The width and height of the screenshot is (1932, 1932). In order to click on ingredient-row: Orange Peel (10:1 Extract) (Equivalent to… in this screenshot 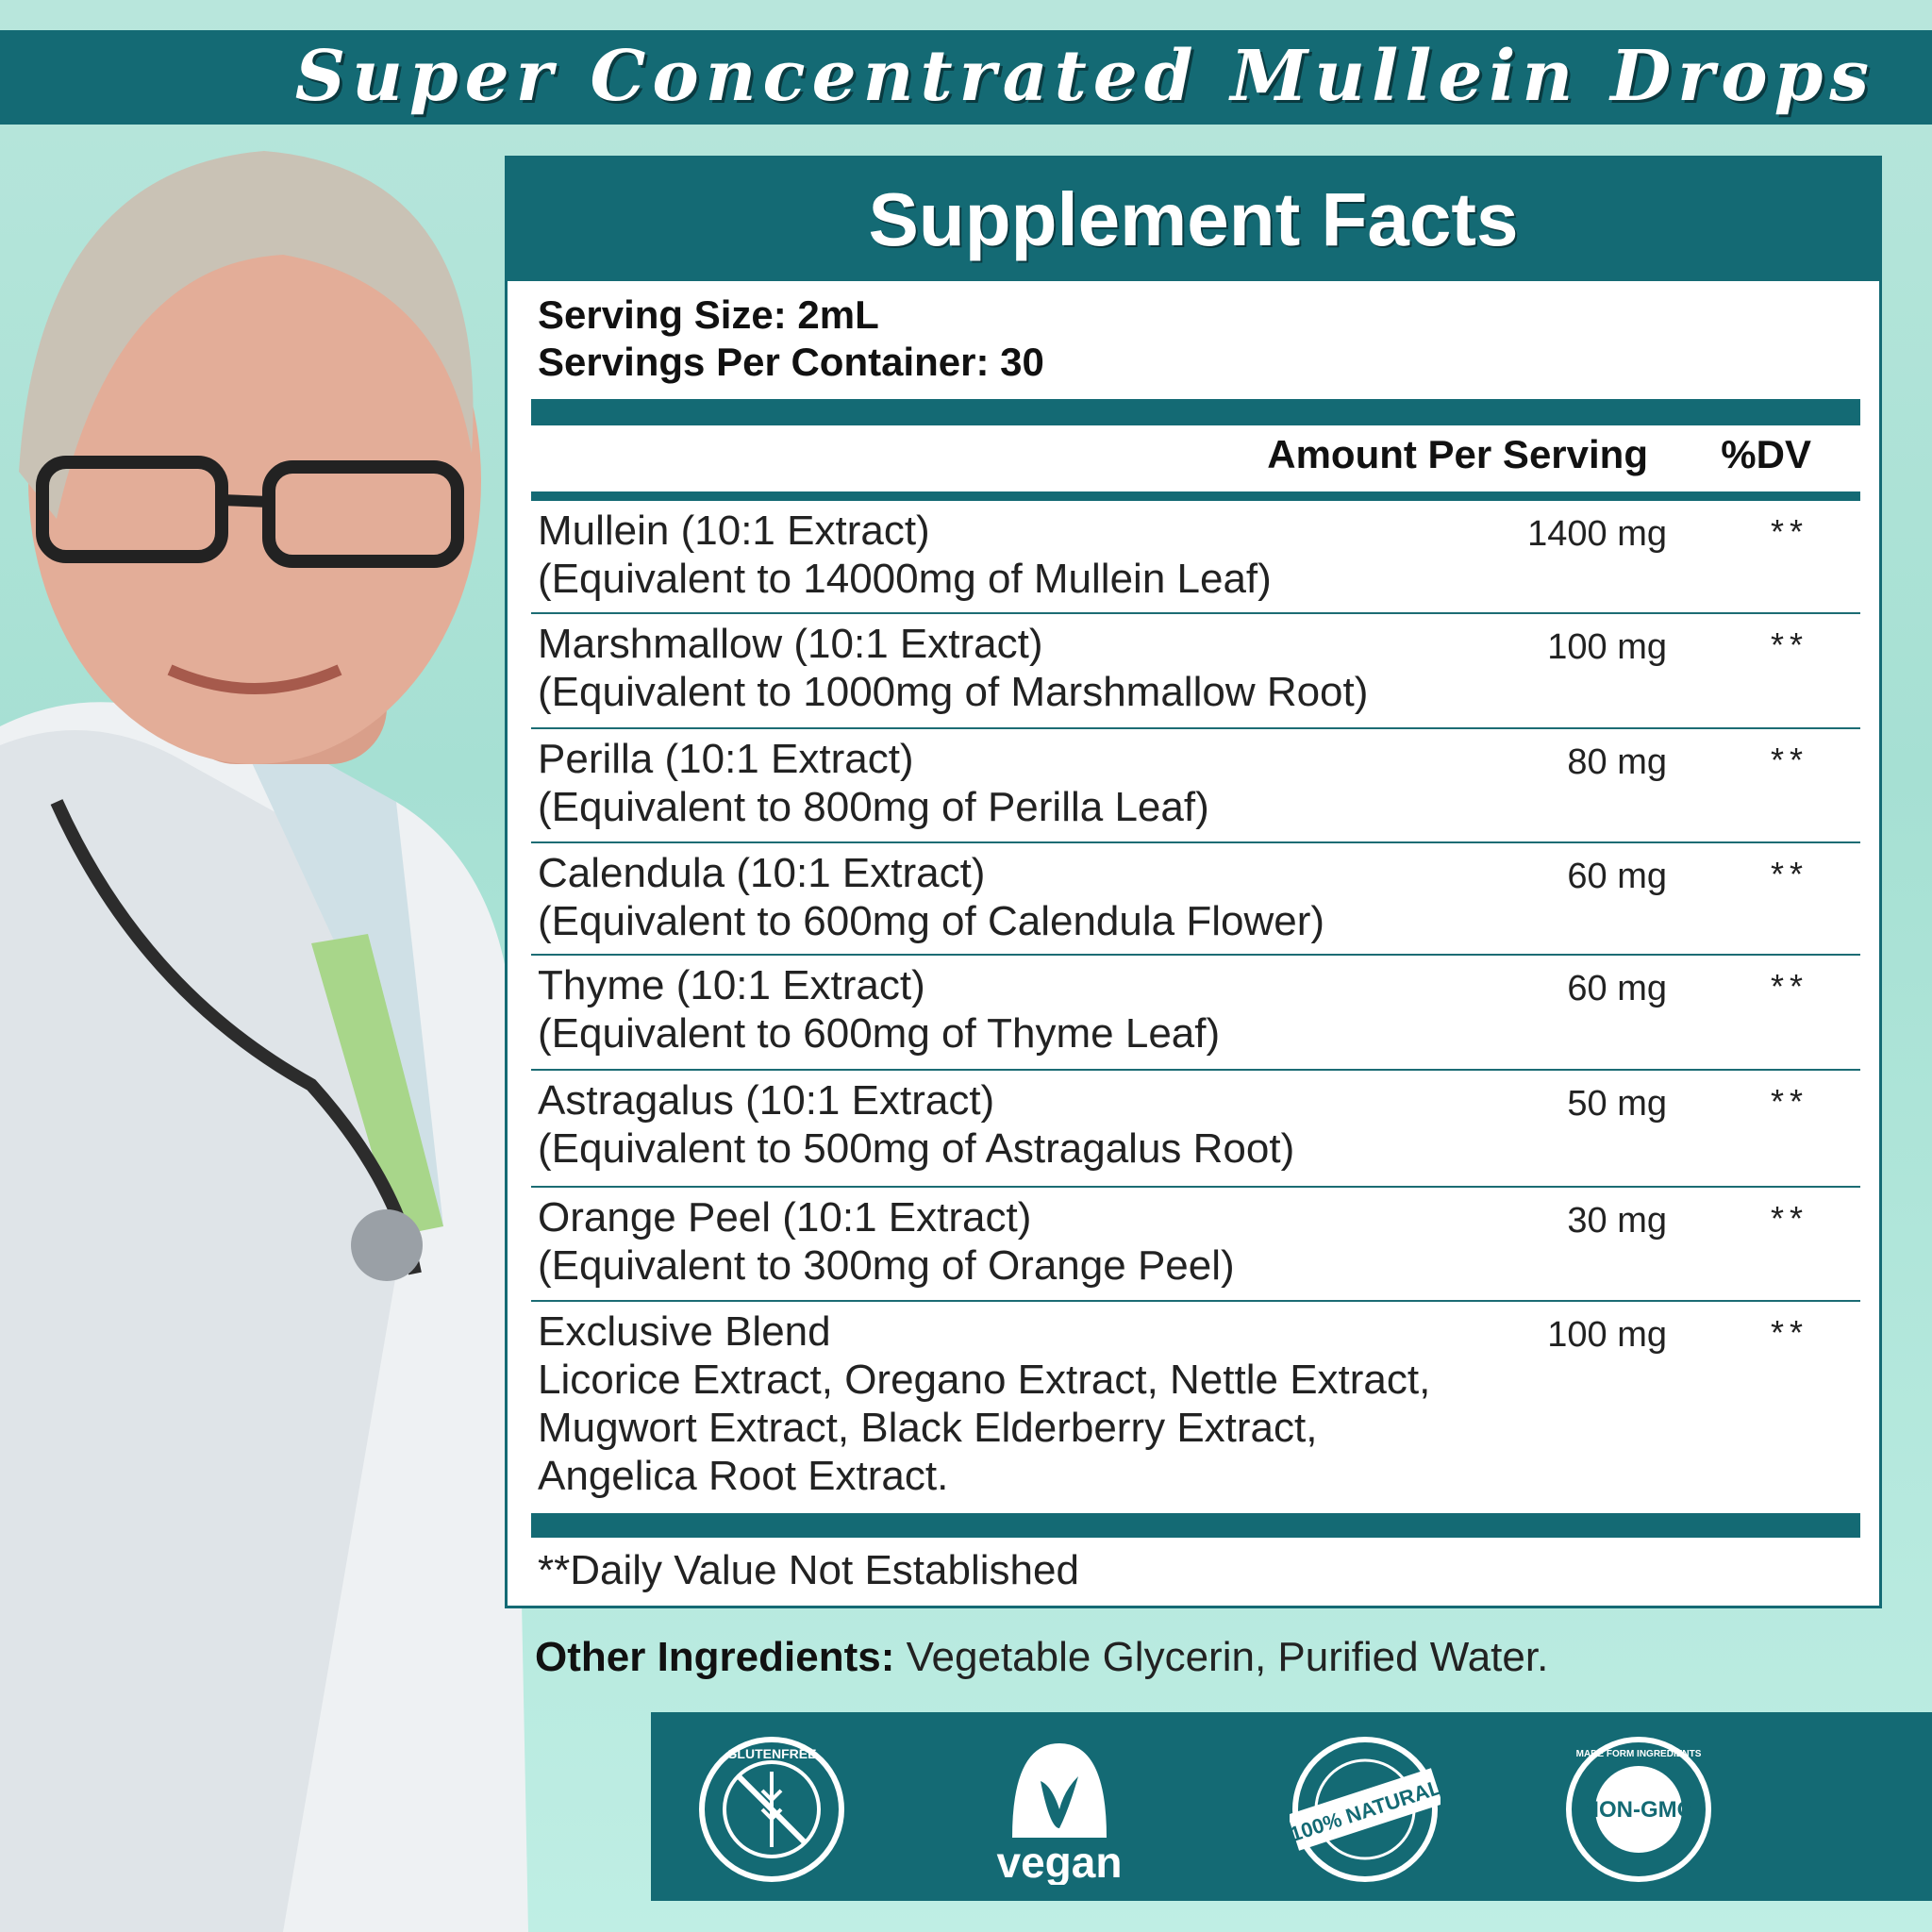, I will do `click(1196, 1245)`.